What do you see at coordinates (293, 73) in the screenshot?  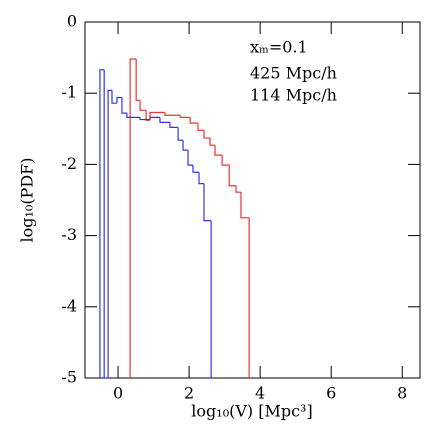 I see `legend-label: 425 Mpc/h` at bounding box center [293, 73].